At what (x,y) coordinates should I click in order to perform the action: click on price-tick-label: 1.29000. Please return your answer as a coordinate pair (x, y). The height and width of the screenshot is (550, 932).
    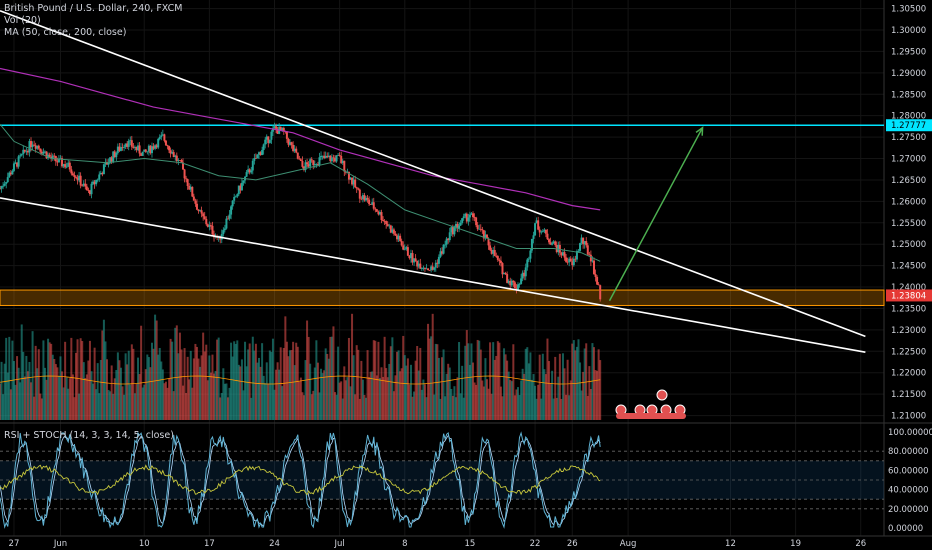
    Looking at the image, I should click on (908, 74).